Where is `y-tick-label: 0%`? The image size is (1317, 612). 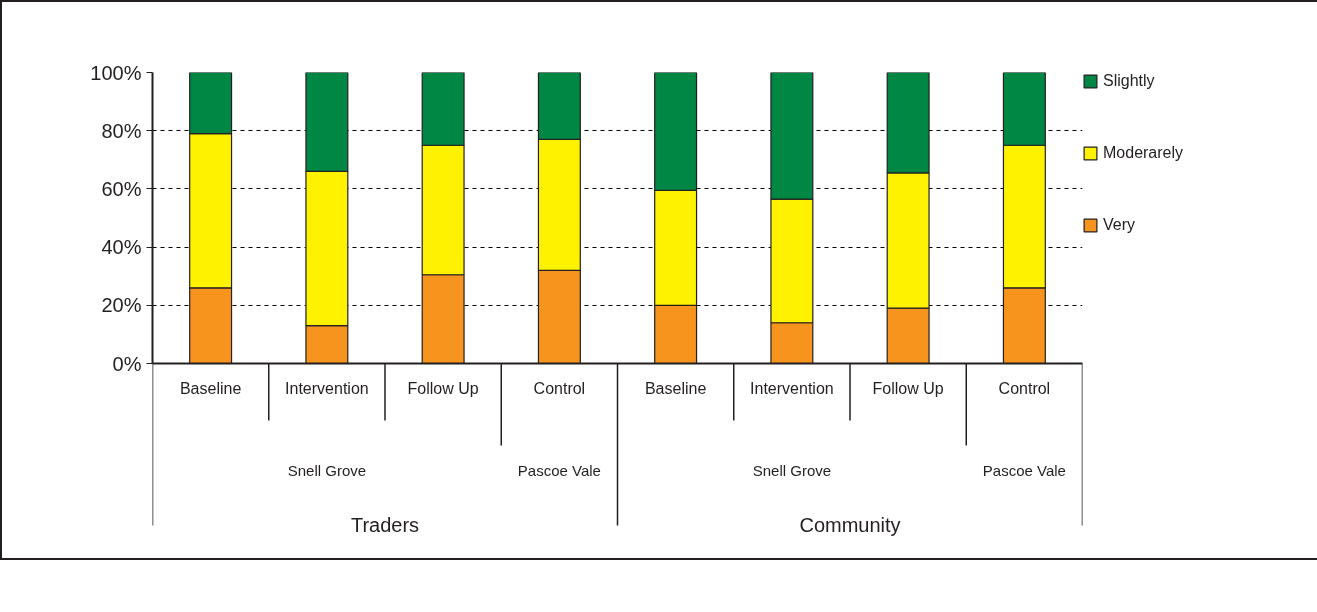 y-tick-label: 0% is located at coordinates (127, 363).